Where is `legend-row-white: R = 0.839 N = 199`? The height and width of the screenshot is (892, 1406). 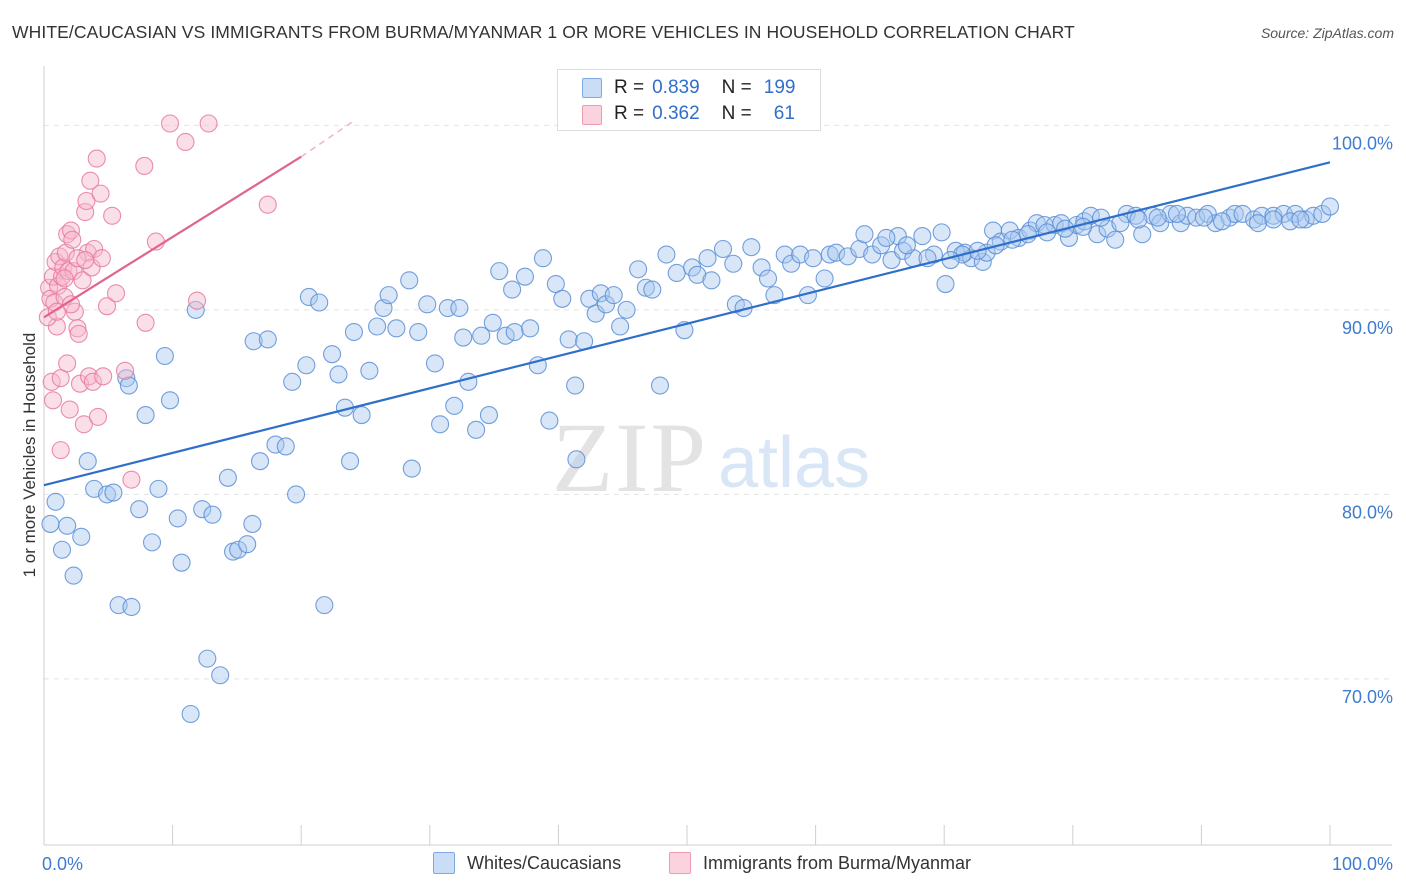 legend-row-white: R = 0.839 N = 199 is located at coordinates (704, 88).